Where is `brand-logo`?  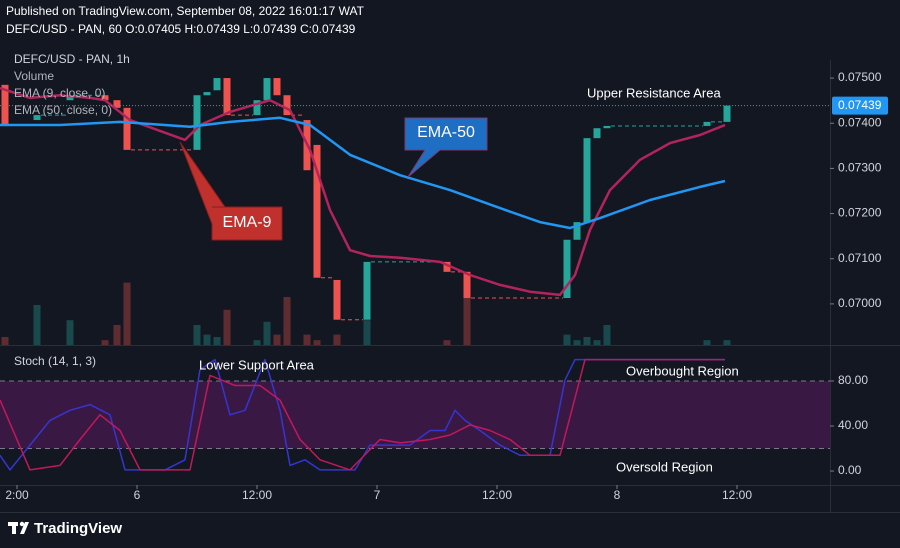
brand-logo is located at coordinates (18, 527).